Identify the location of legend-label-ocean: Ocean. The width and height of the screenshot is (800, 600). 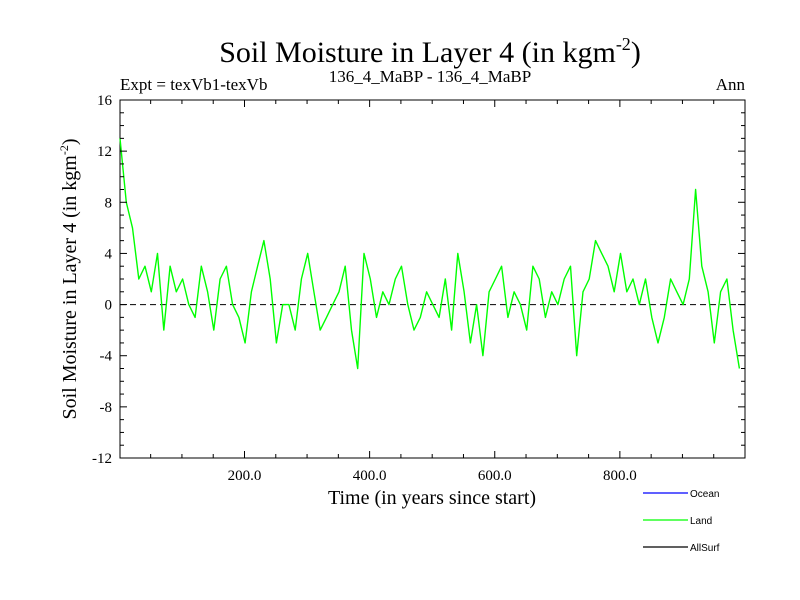
(704, 494).